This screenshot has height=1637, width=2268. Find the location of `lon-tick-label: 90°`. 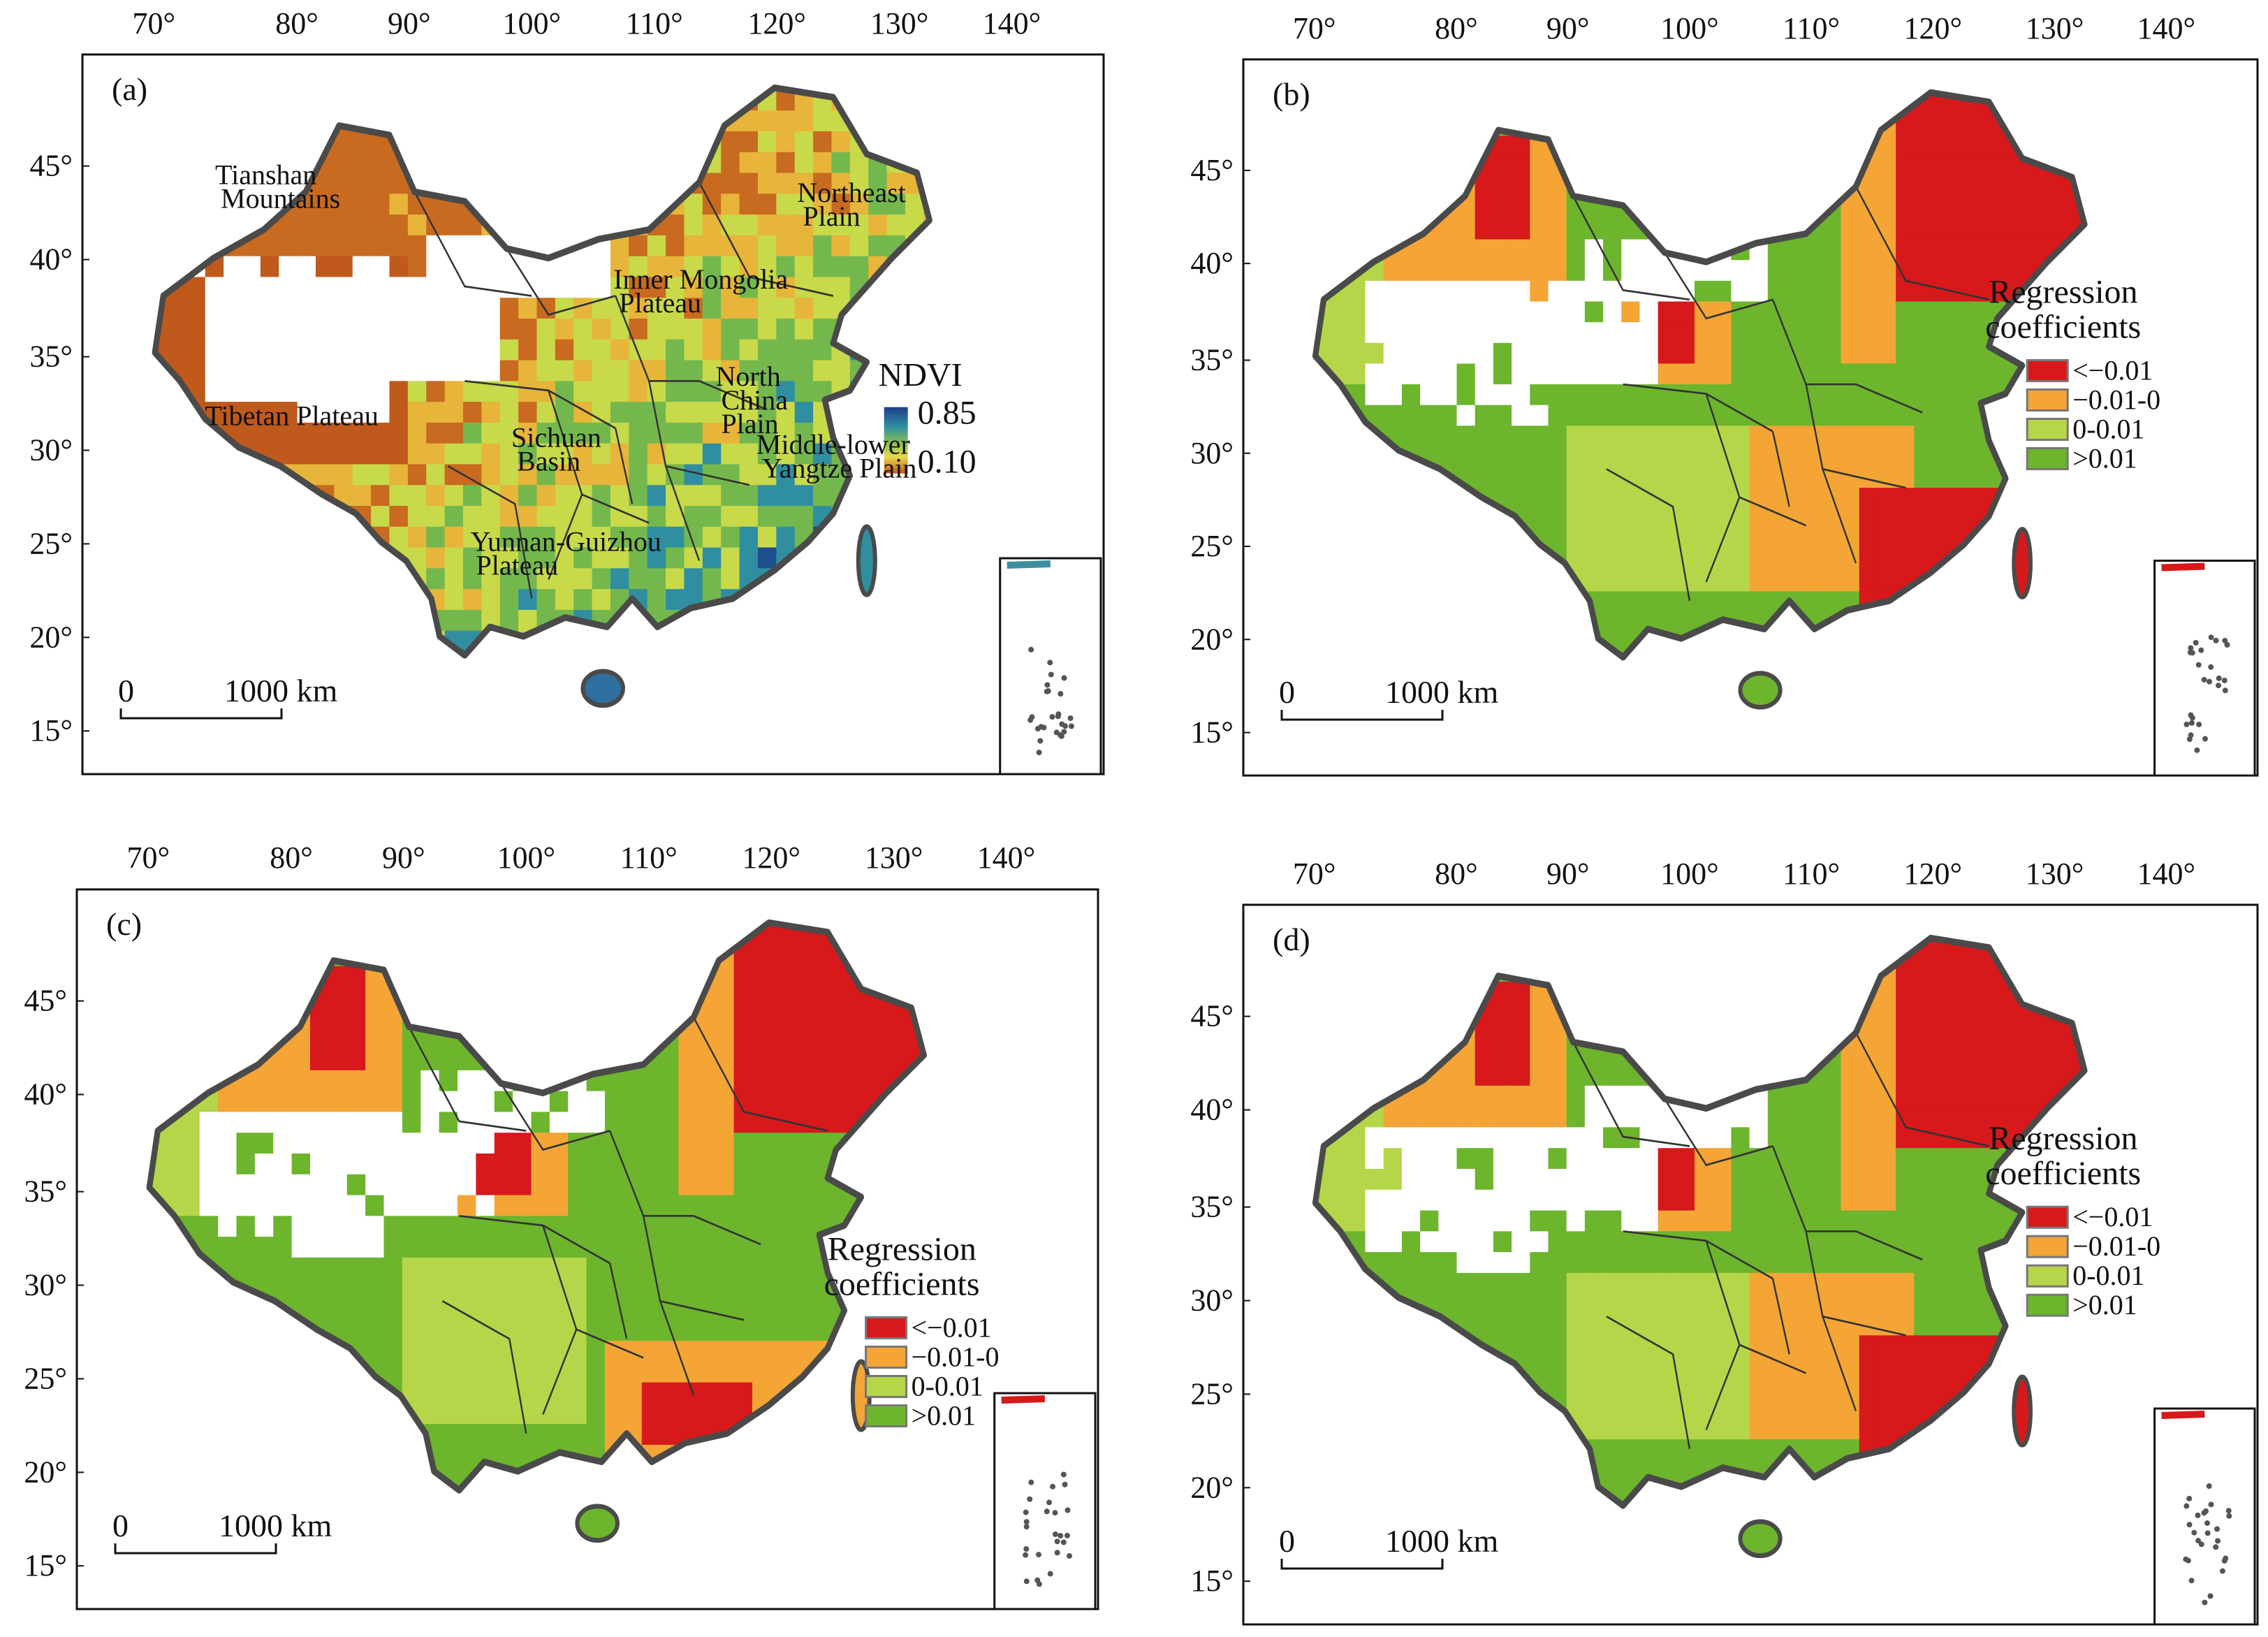

lon-tick-label: 90° is located at coordinates (403, 858).